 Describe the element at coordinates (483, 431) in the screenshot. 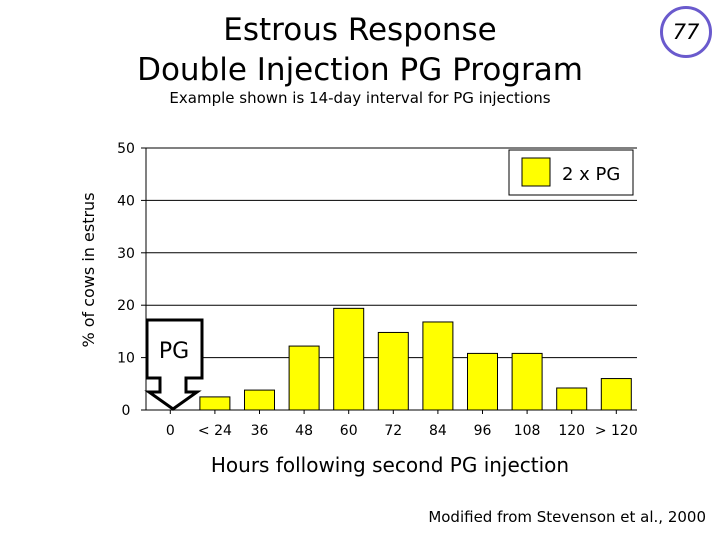

I see `x-tick-label: 96` at that location.